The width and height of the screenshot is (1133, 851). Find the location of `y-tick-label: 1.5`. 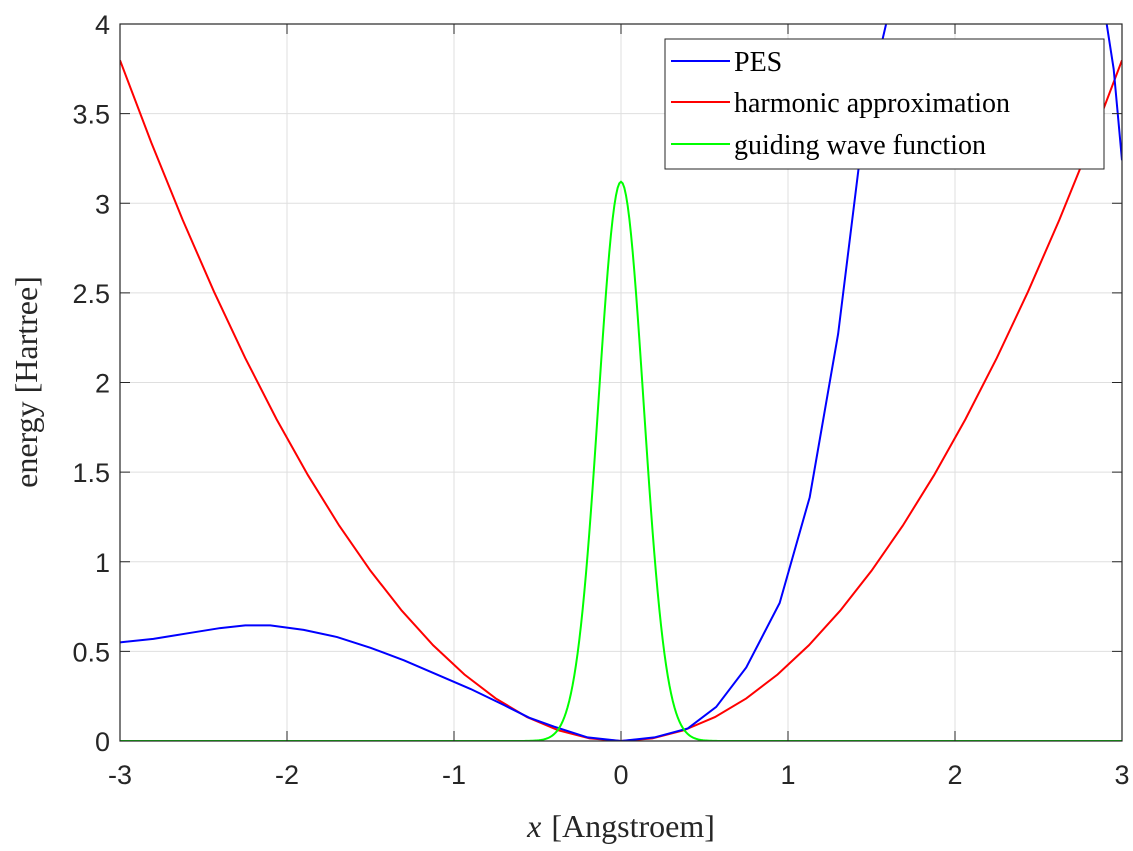

y-tick-label: 1.5 is located at coordinates (91, 473).